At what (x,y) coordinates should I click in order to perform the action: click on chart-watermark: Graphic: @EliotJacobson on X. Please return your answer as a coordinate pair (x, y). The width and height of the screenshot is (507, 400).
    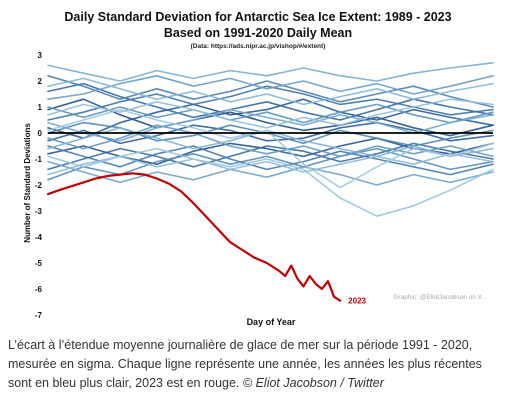
    Looking at the image, I should click on (437, 297).